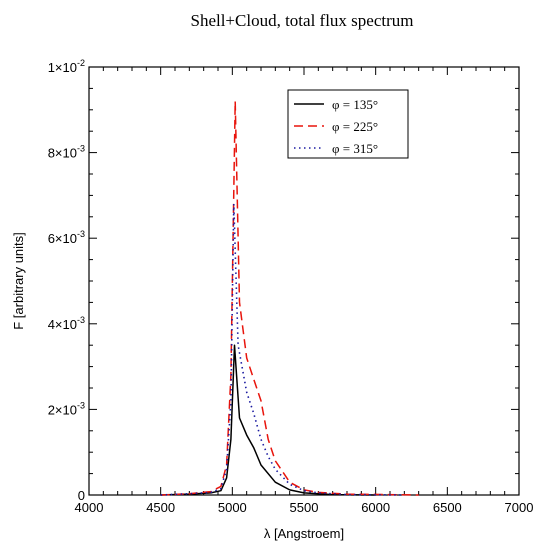  I want to click on x-tick-label: 6000, so click(375, 507).